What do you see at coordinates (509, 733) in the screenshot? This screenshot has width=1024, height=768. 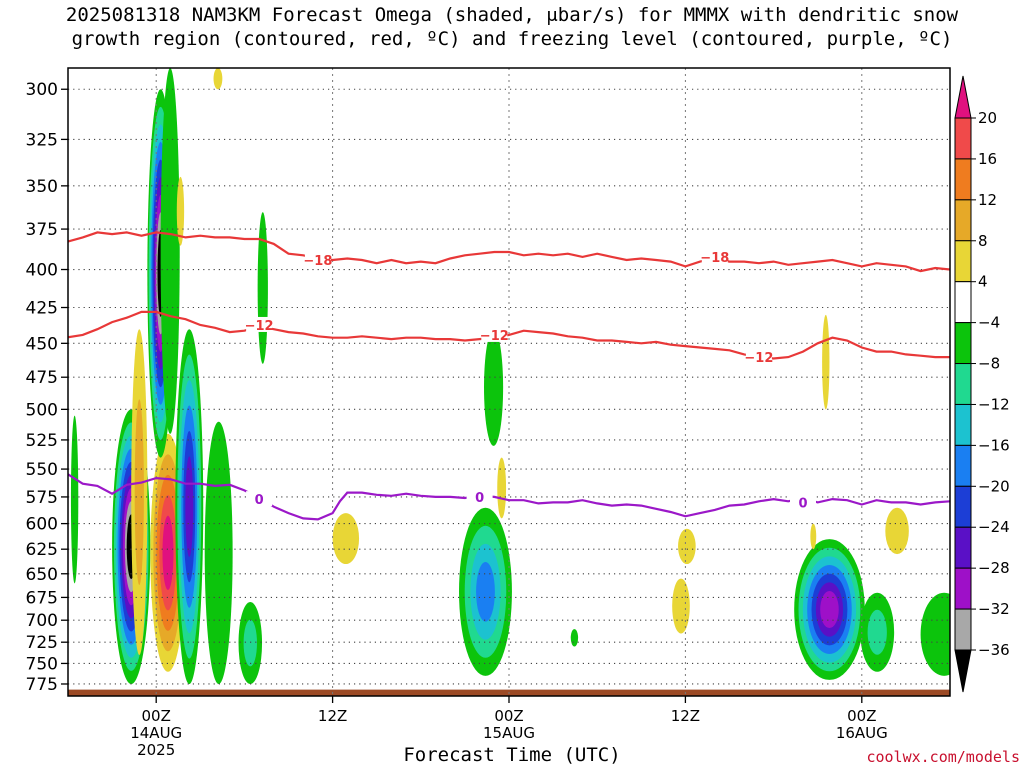 I see `x-tick-label-30-1: 15AUG` at bounding box center [509, 733].